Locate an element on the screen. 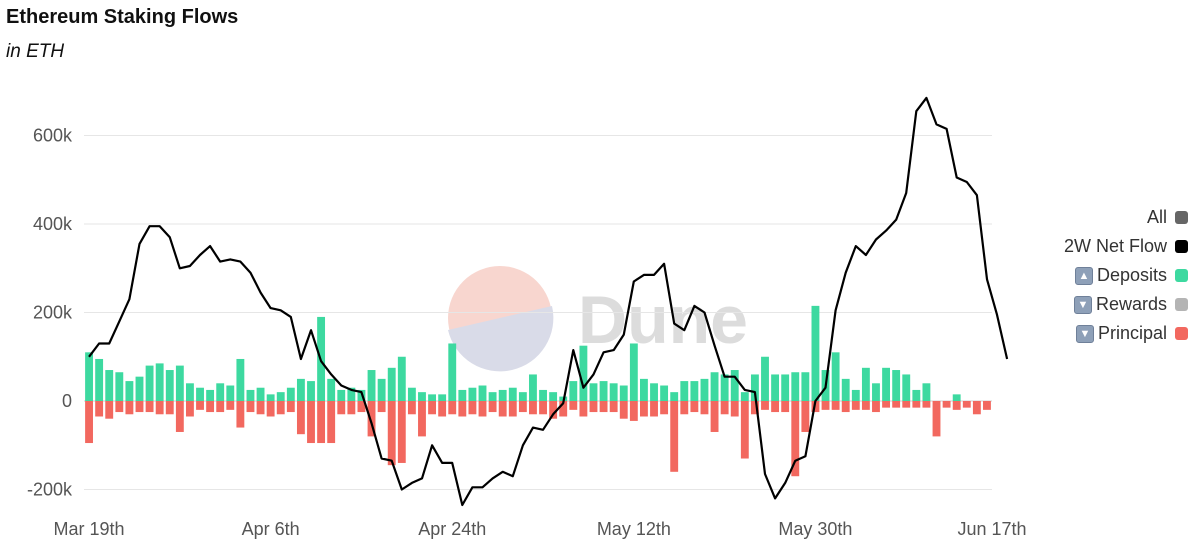  legend-label-all: All is located at coordinates (1156, 217).